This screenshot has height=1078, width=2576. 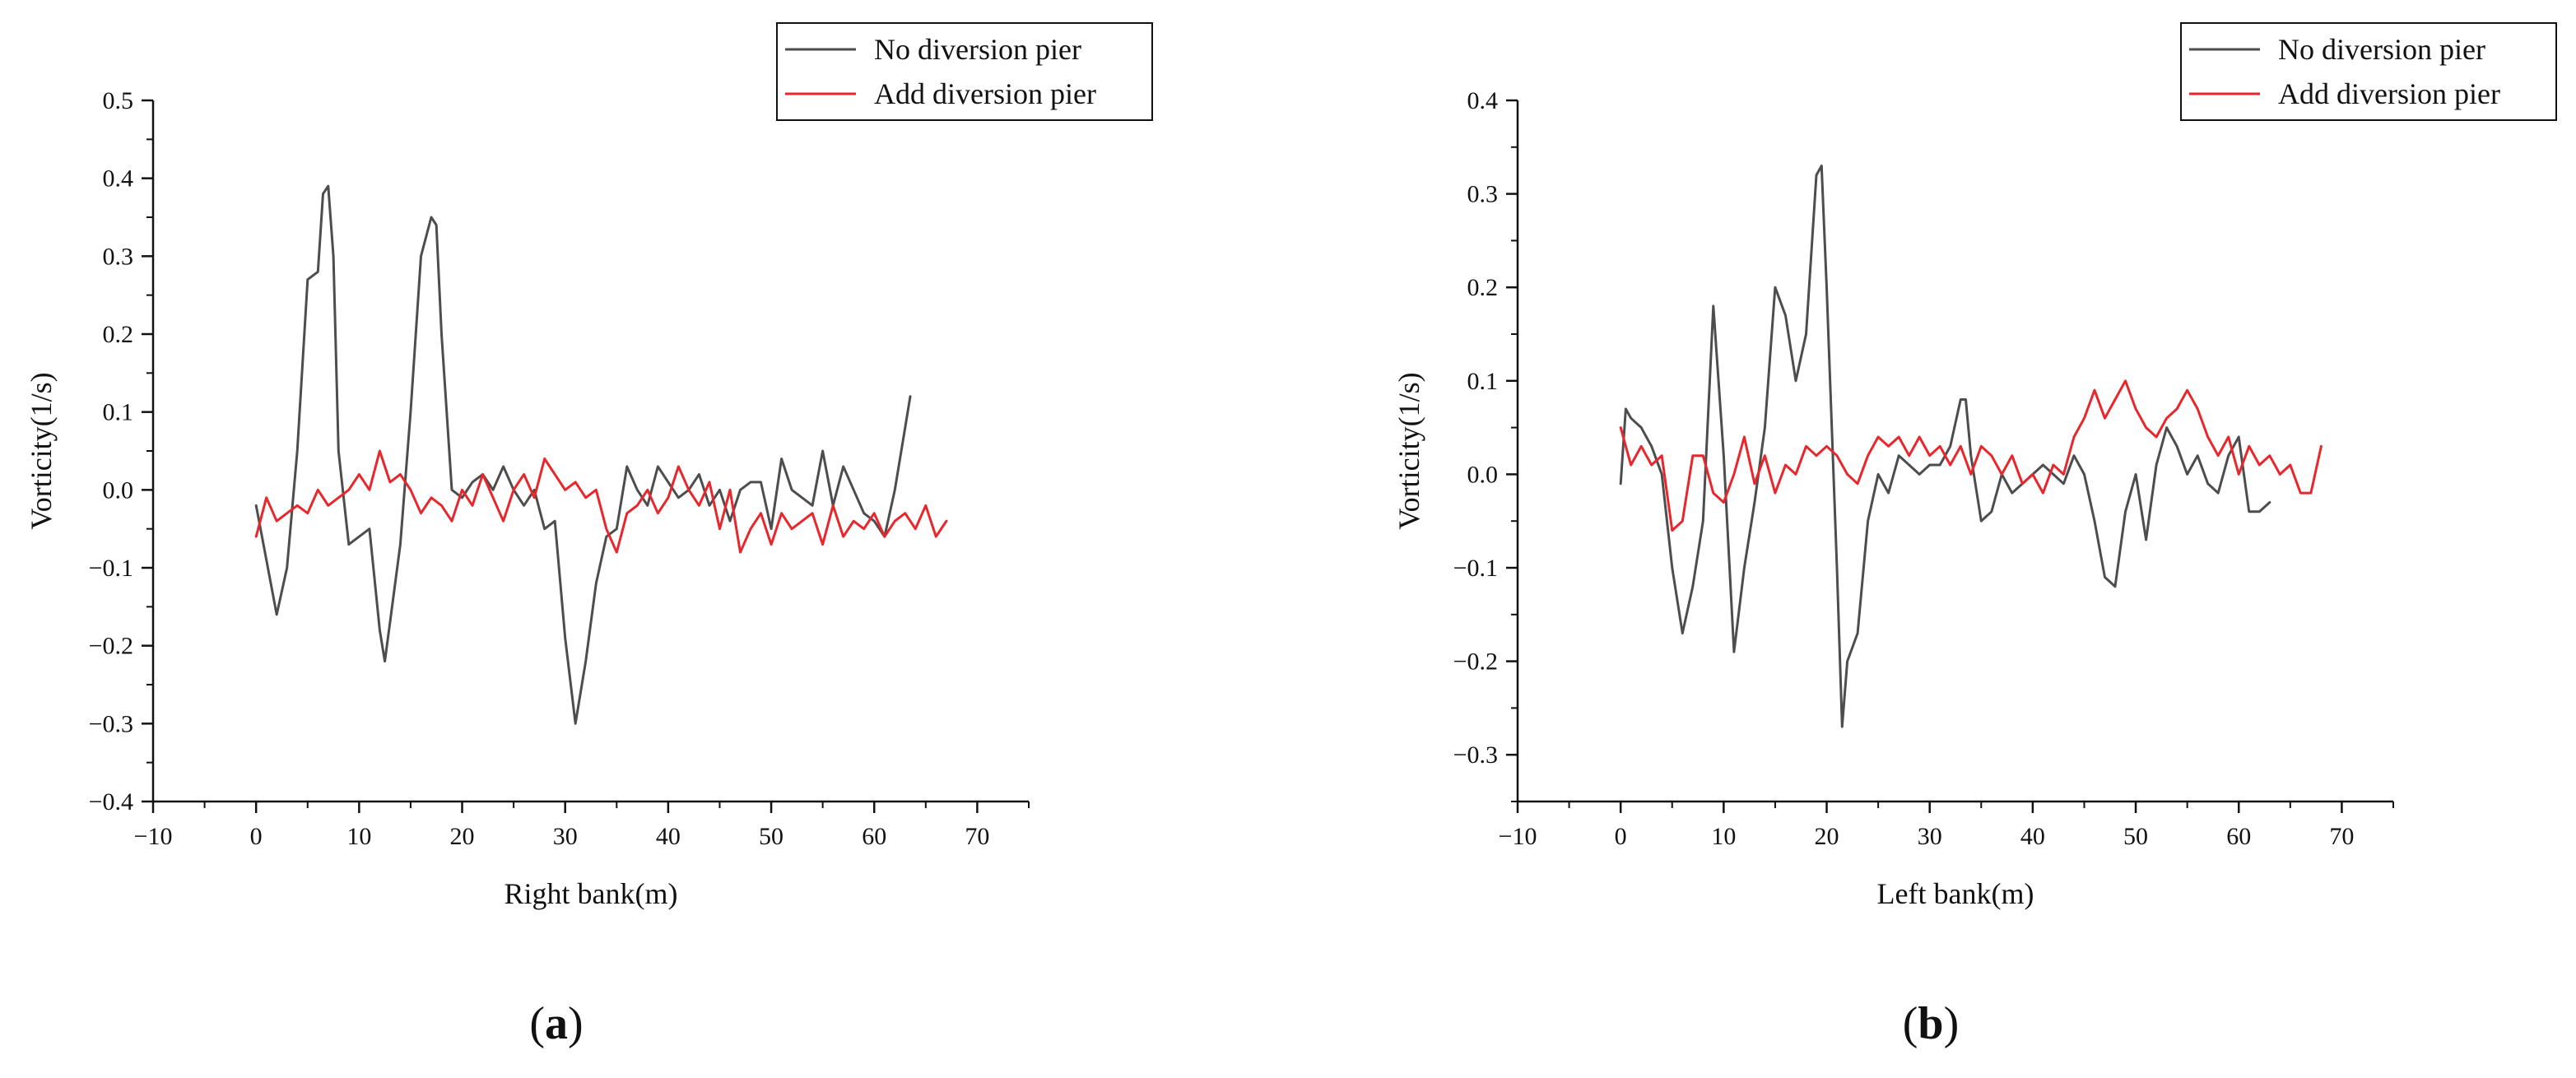 I want to click on panel-label: (b), so click(x=1931, y=1023).